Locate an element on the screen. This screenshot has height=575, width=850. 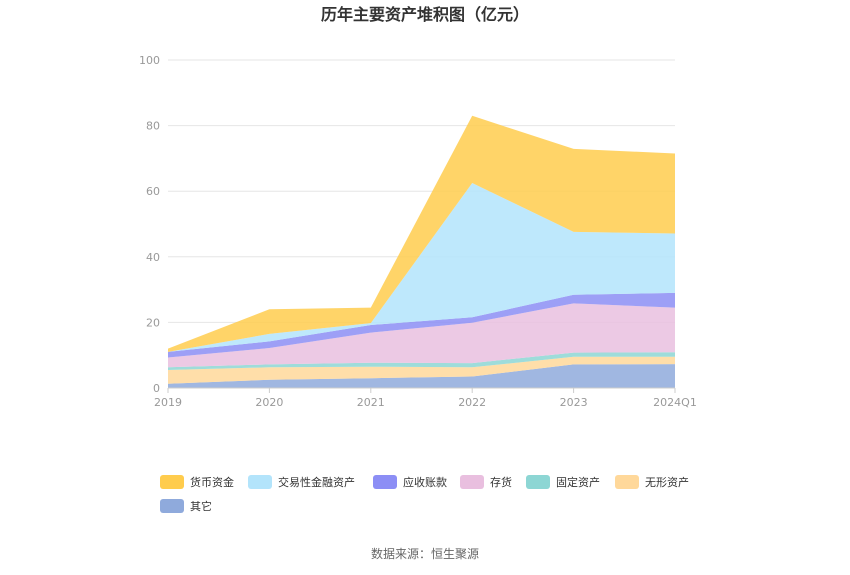
y-tick-label: 60 is located at coordinates (153, 191).